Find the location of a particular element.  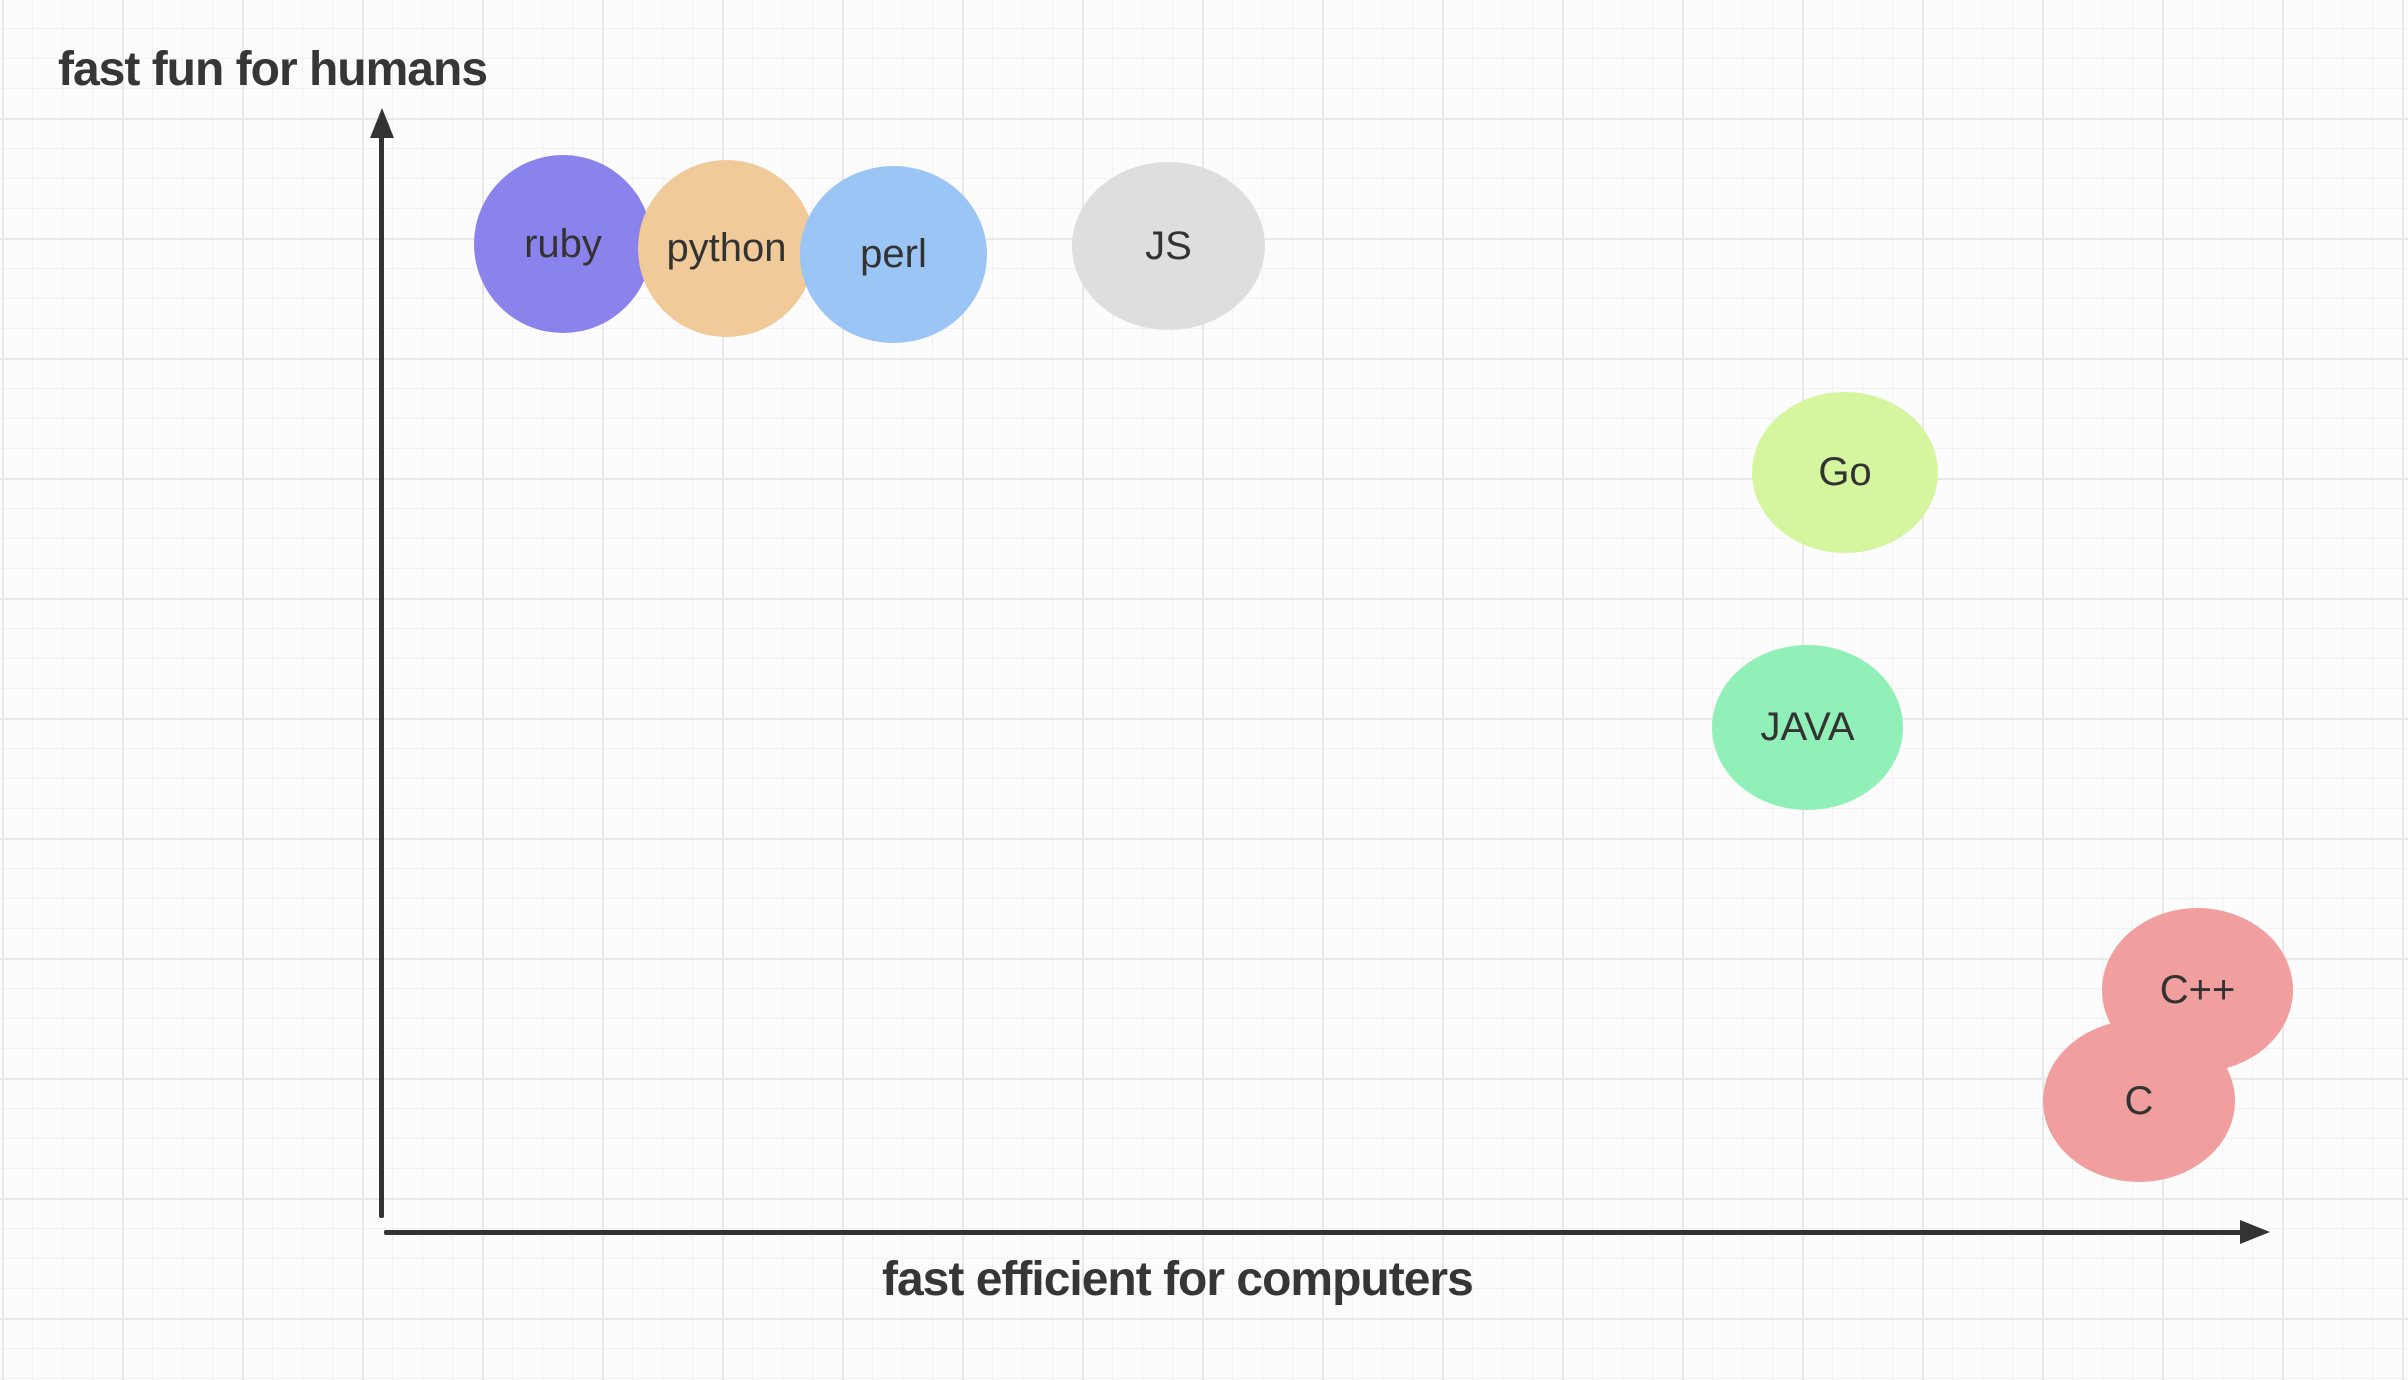

bubble-label: JAVA is located at coordinates (1807, 727).